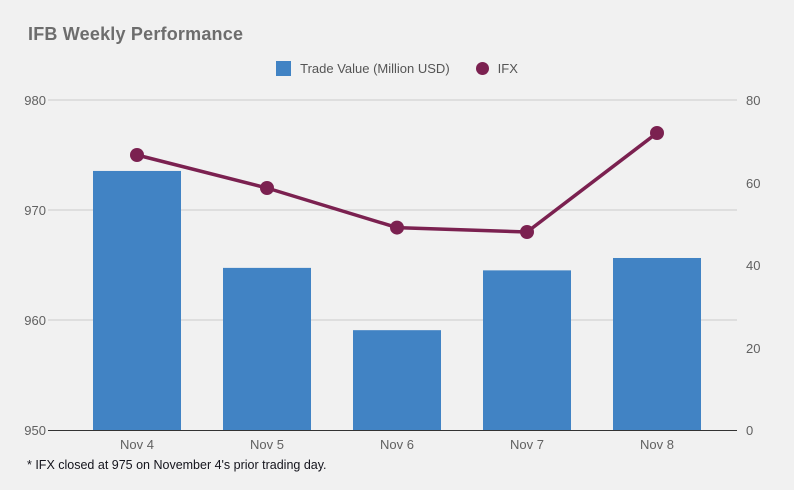  What do you see at coordinates (753, 348) in the screenshot?
I see `right-axis-tick-20: 20` at bounding box center [753, 348].